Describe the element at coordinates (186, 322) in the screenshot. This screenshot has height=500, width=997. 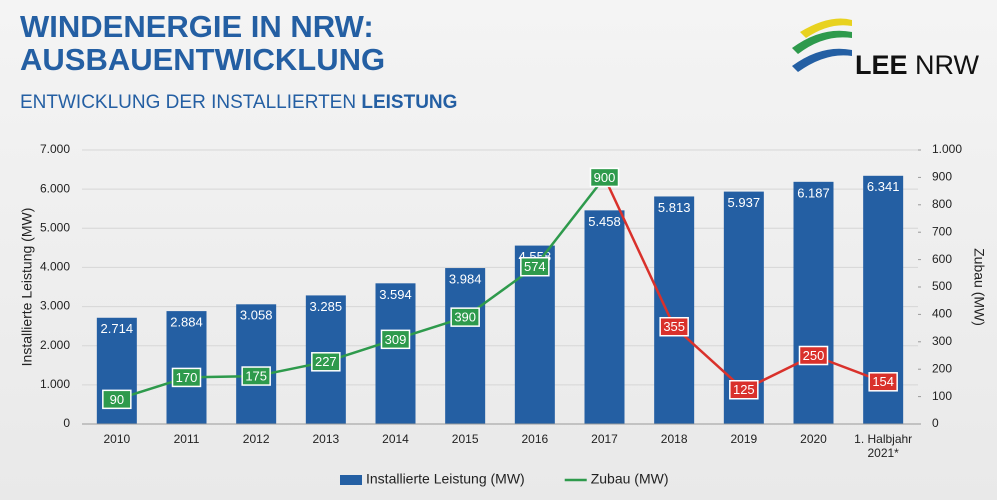
I see `bar-value-label: 2.884` at that location.